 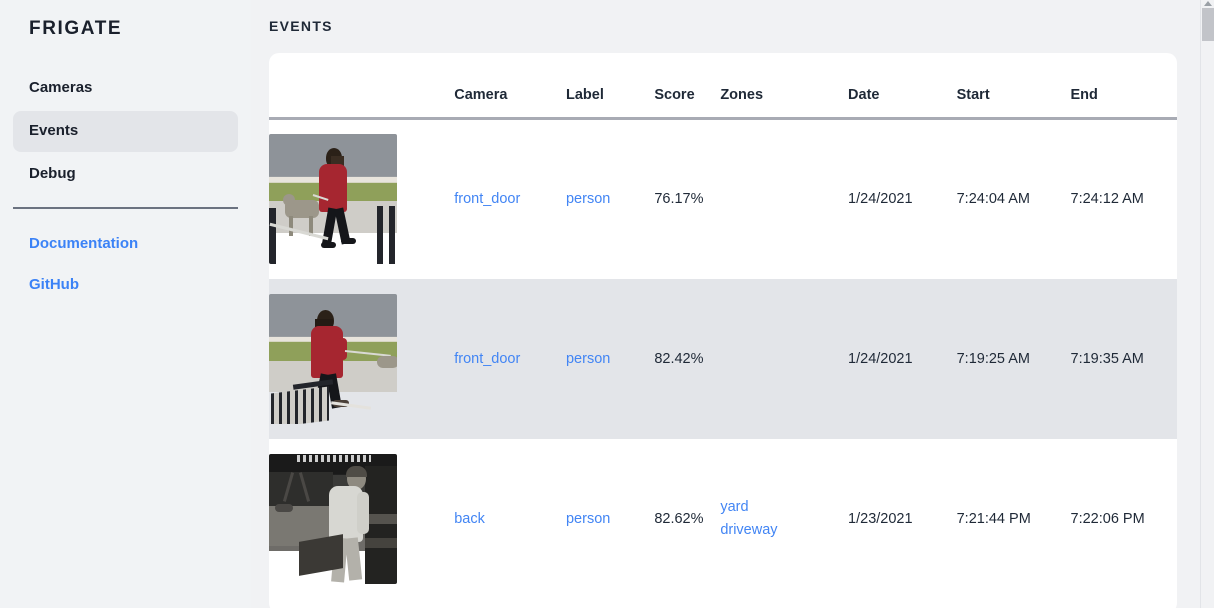 What do you see at coordinates (993, 358) in the screenshot?
I see `event-start-cell: 7:19:25 AM` at bounding box center [993, 358].